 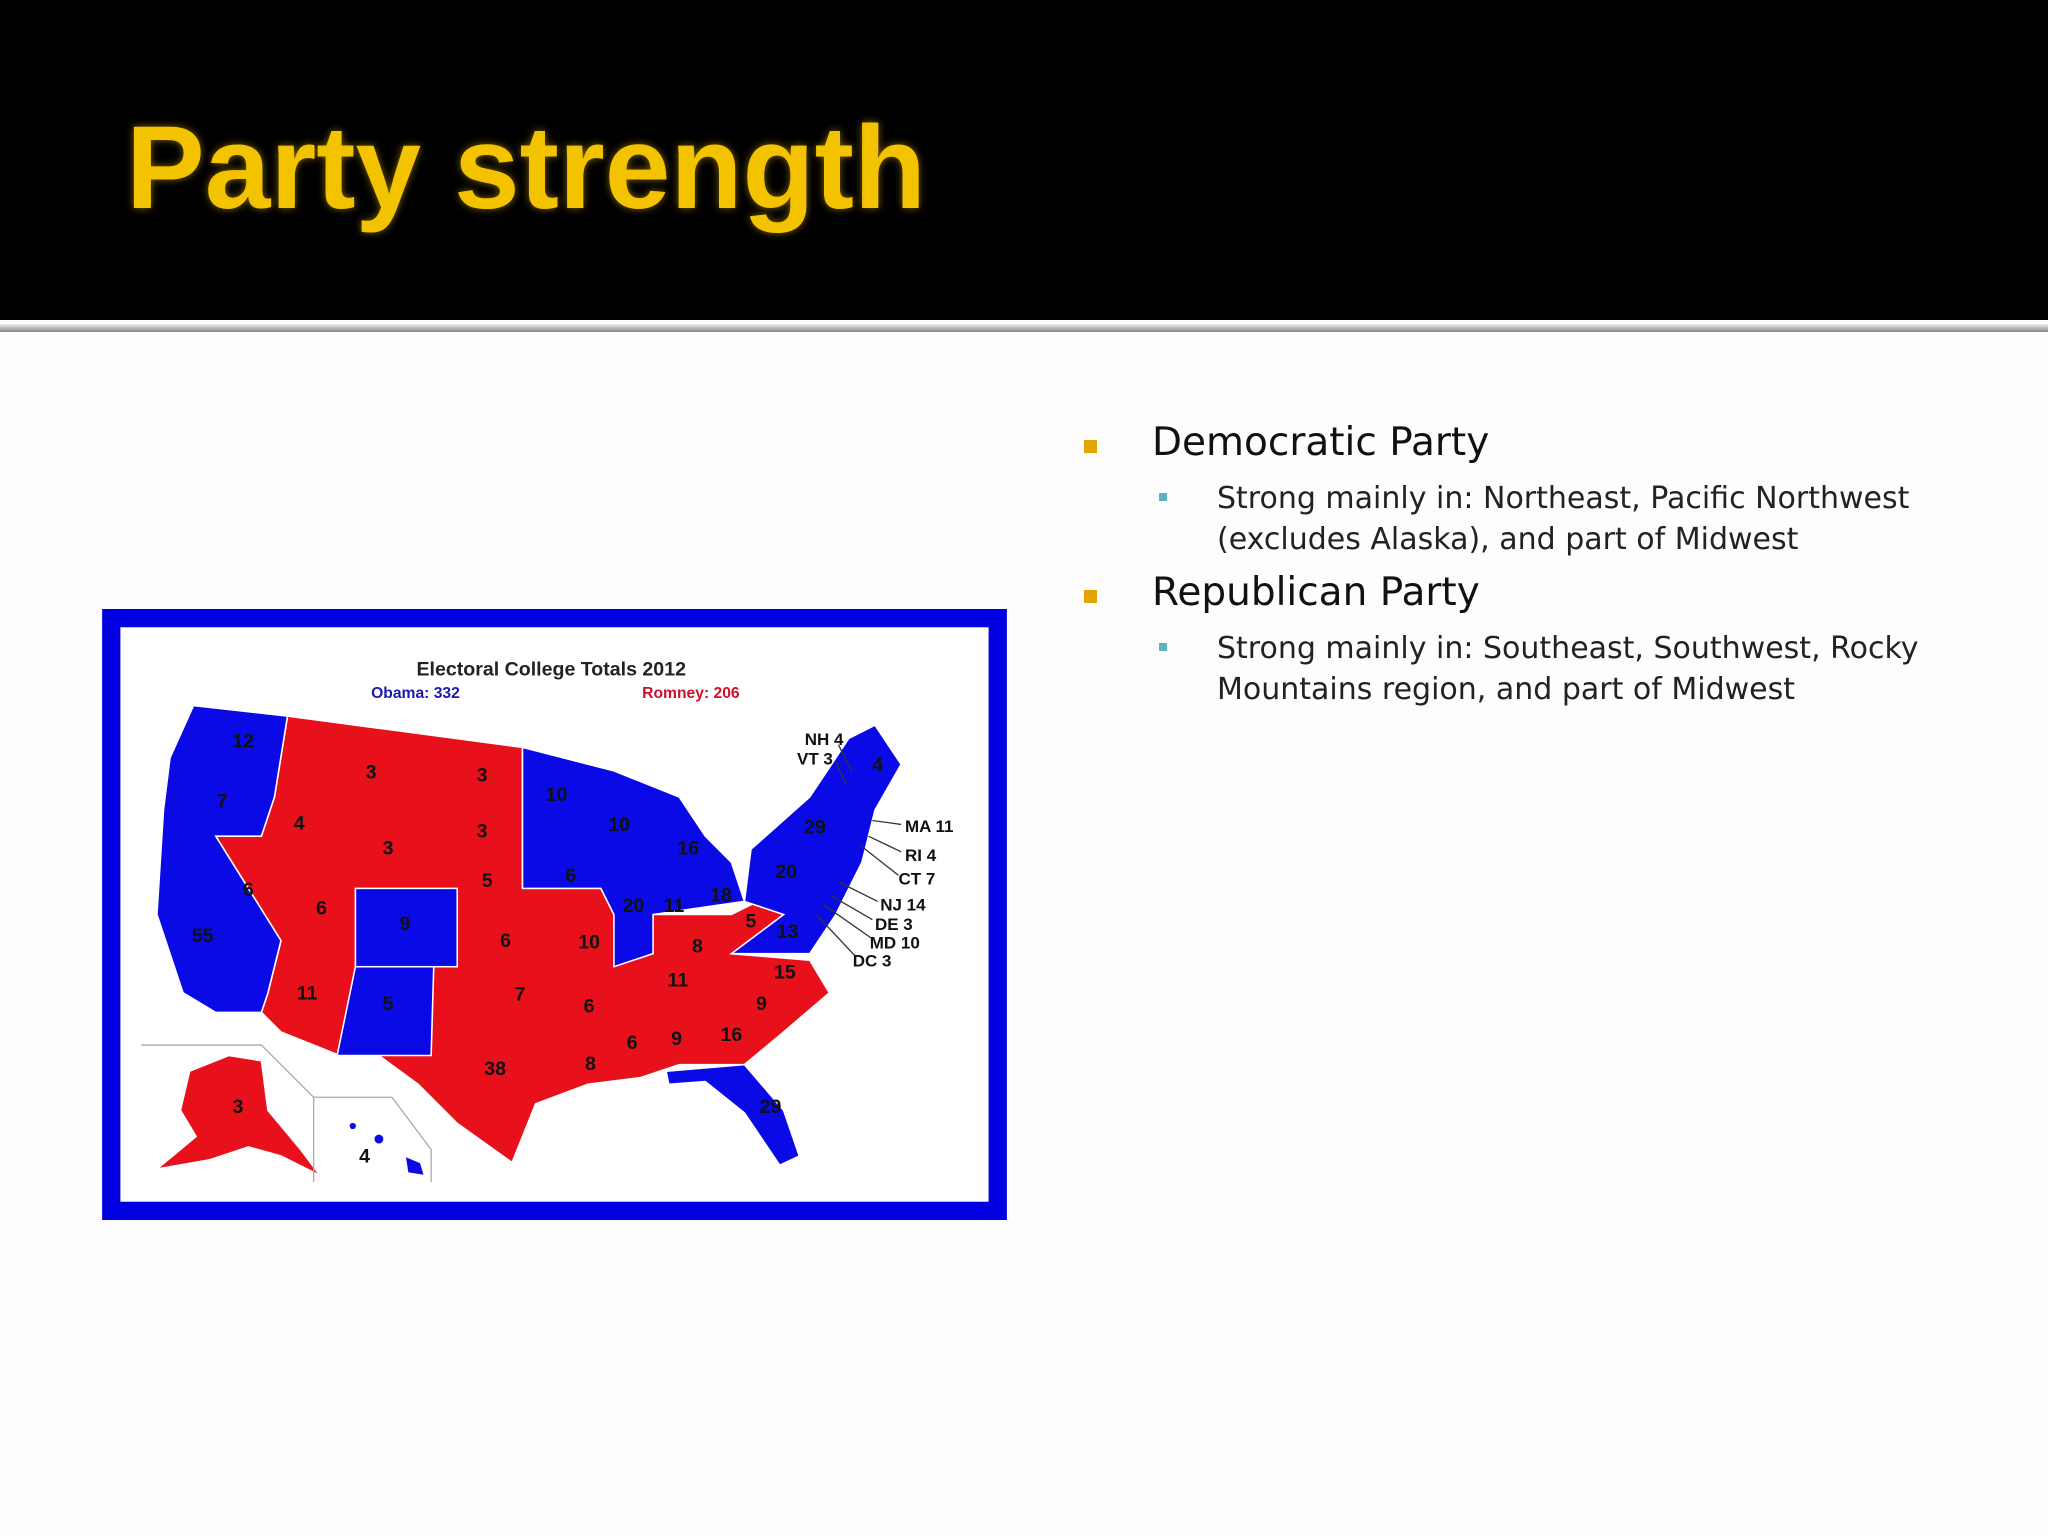 I want to click on callout-lines, so click(x=858, y=850).